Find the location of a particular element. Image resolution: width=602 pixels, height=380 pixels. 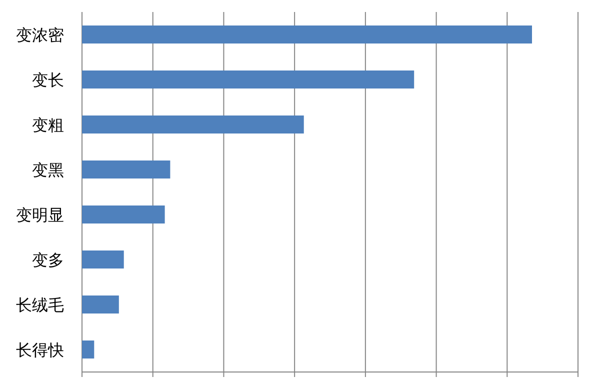

y-tick-label: 变长 is located at coordinates (48, 80).